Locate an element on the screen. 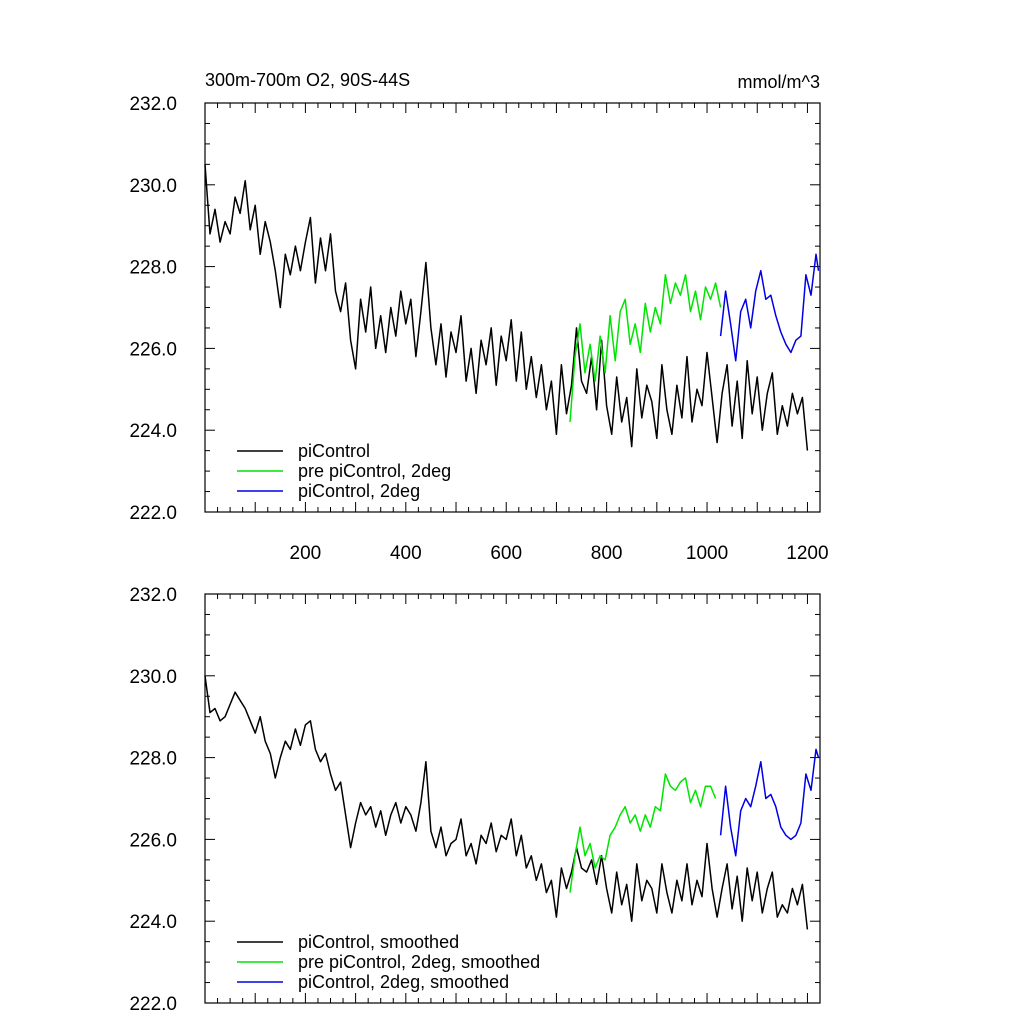 Image resolution: width=1024 pixels, height=1029 pixels. x-tick-label: 1200 is located at coordinates (807, 553).